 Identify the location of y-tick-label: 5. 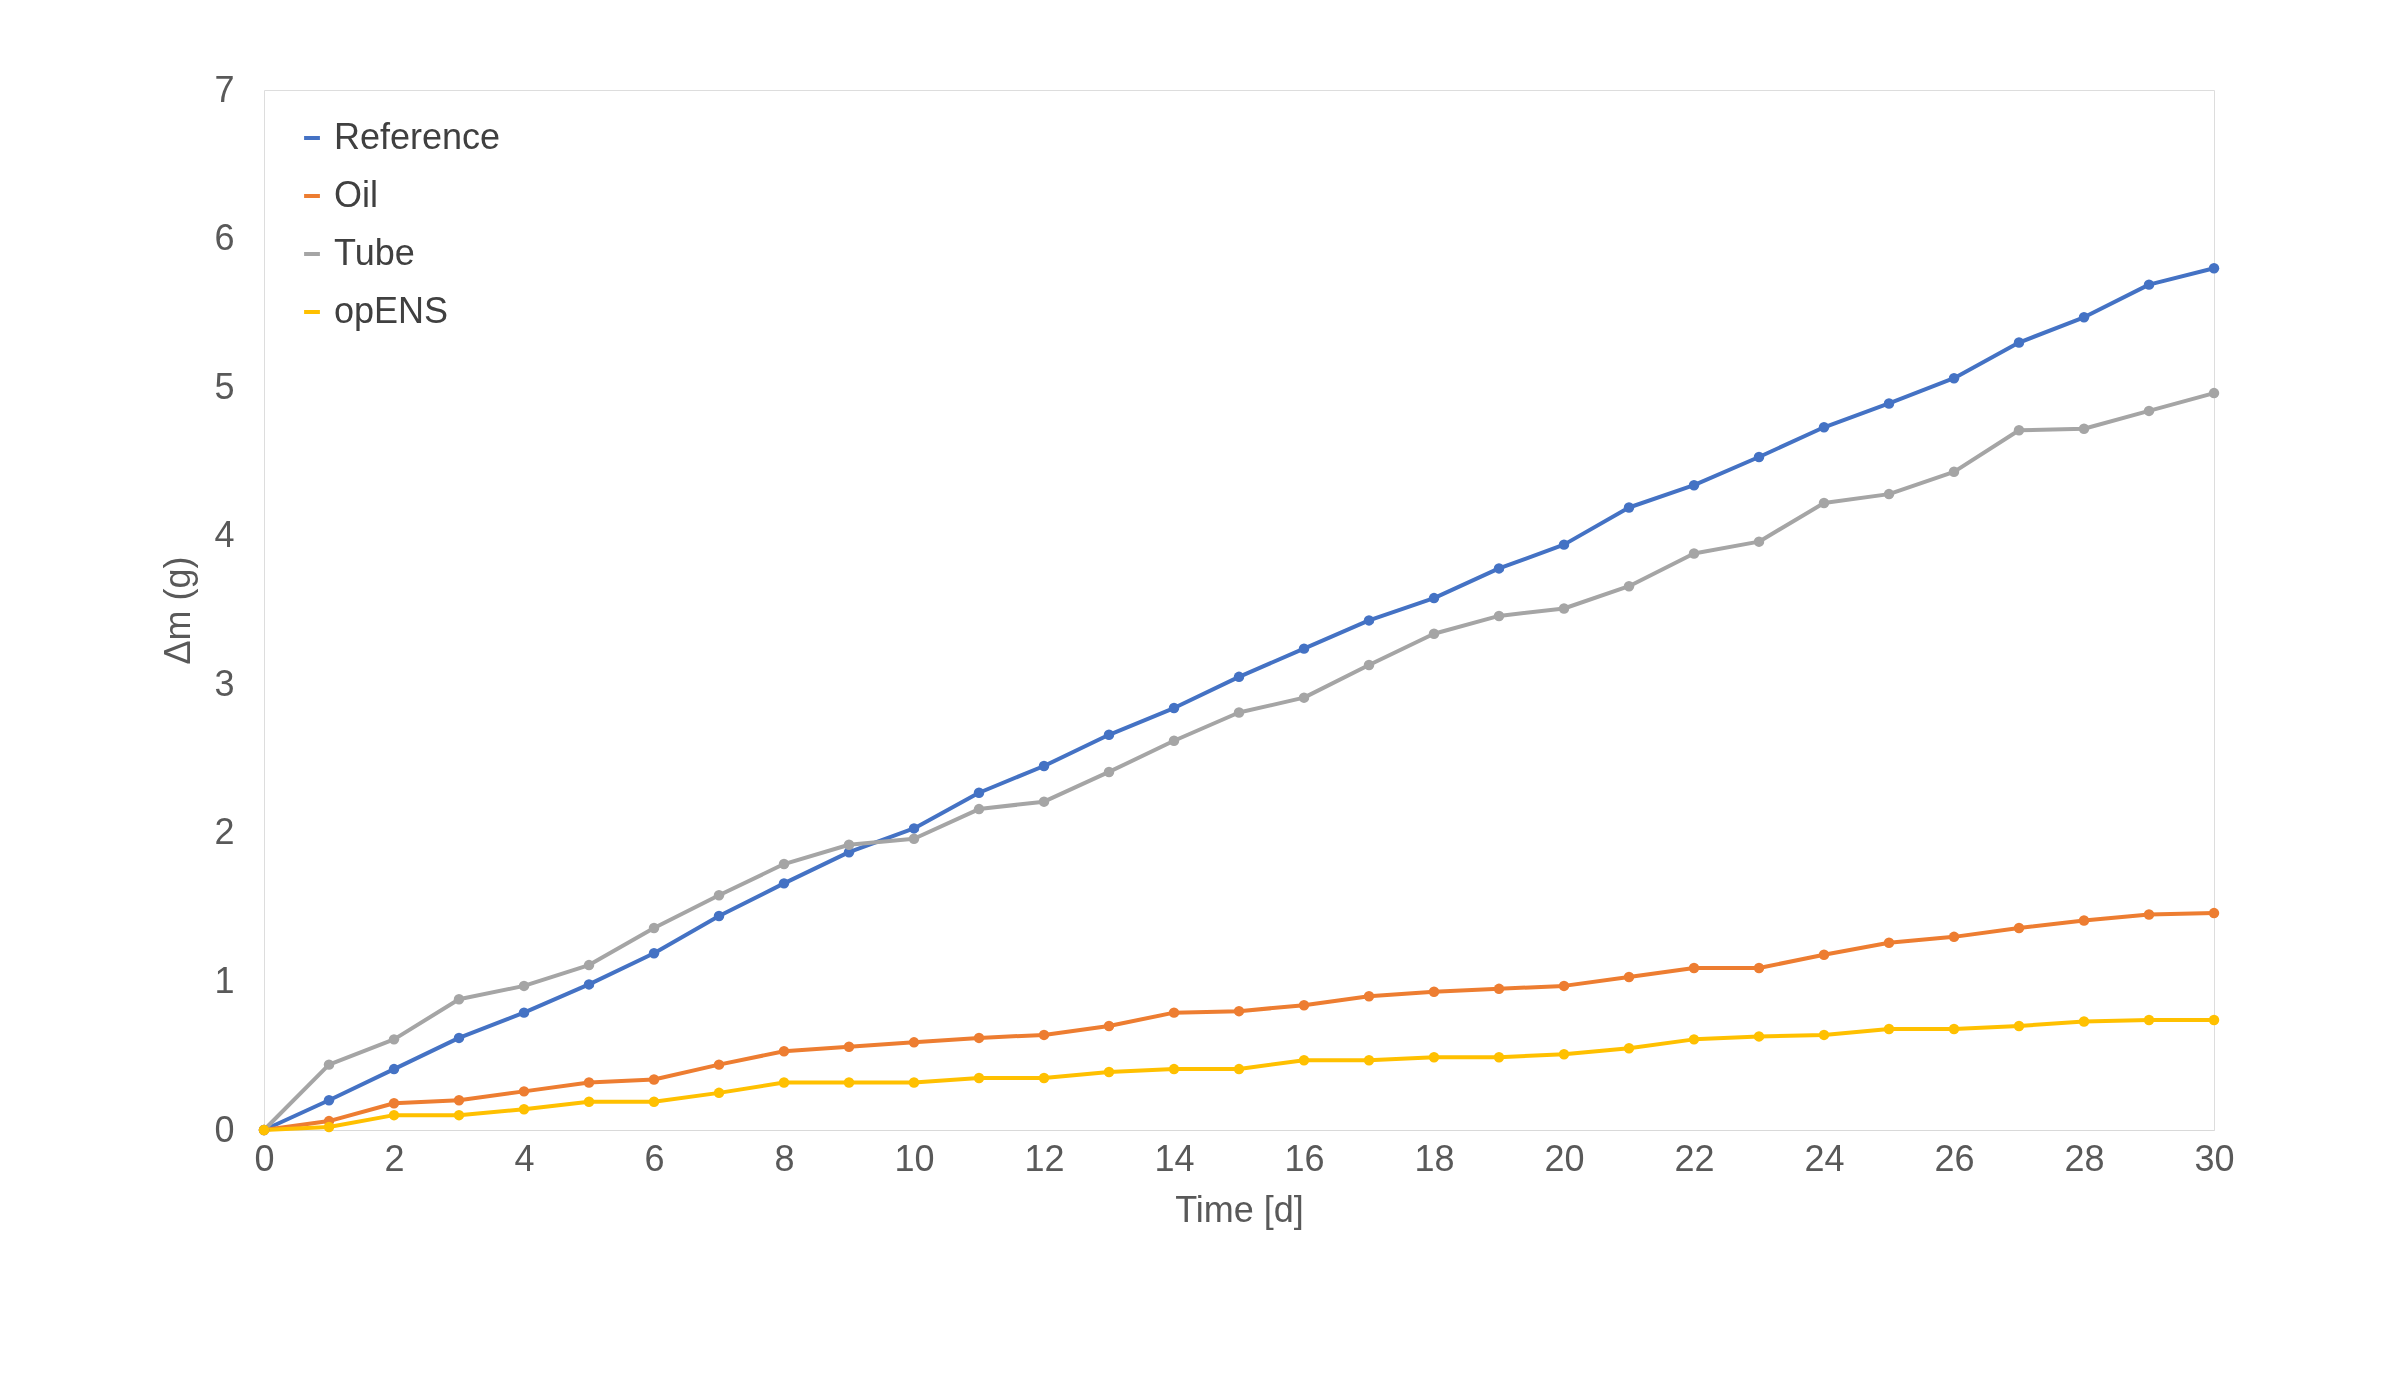
(224, 386).